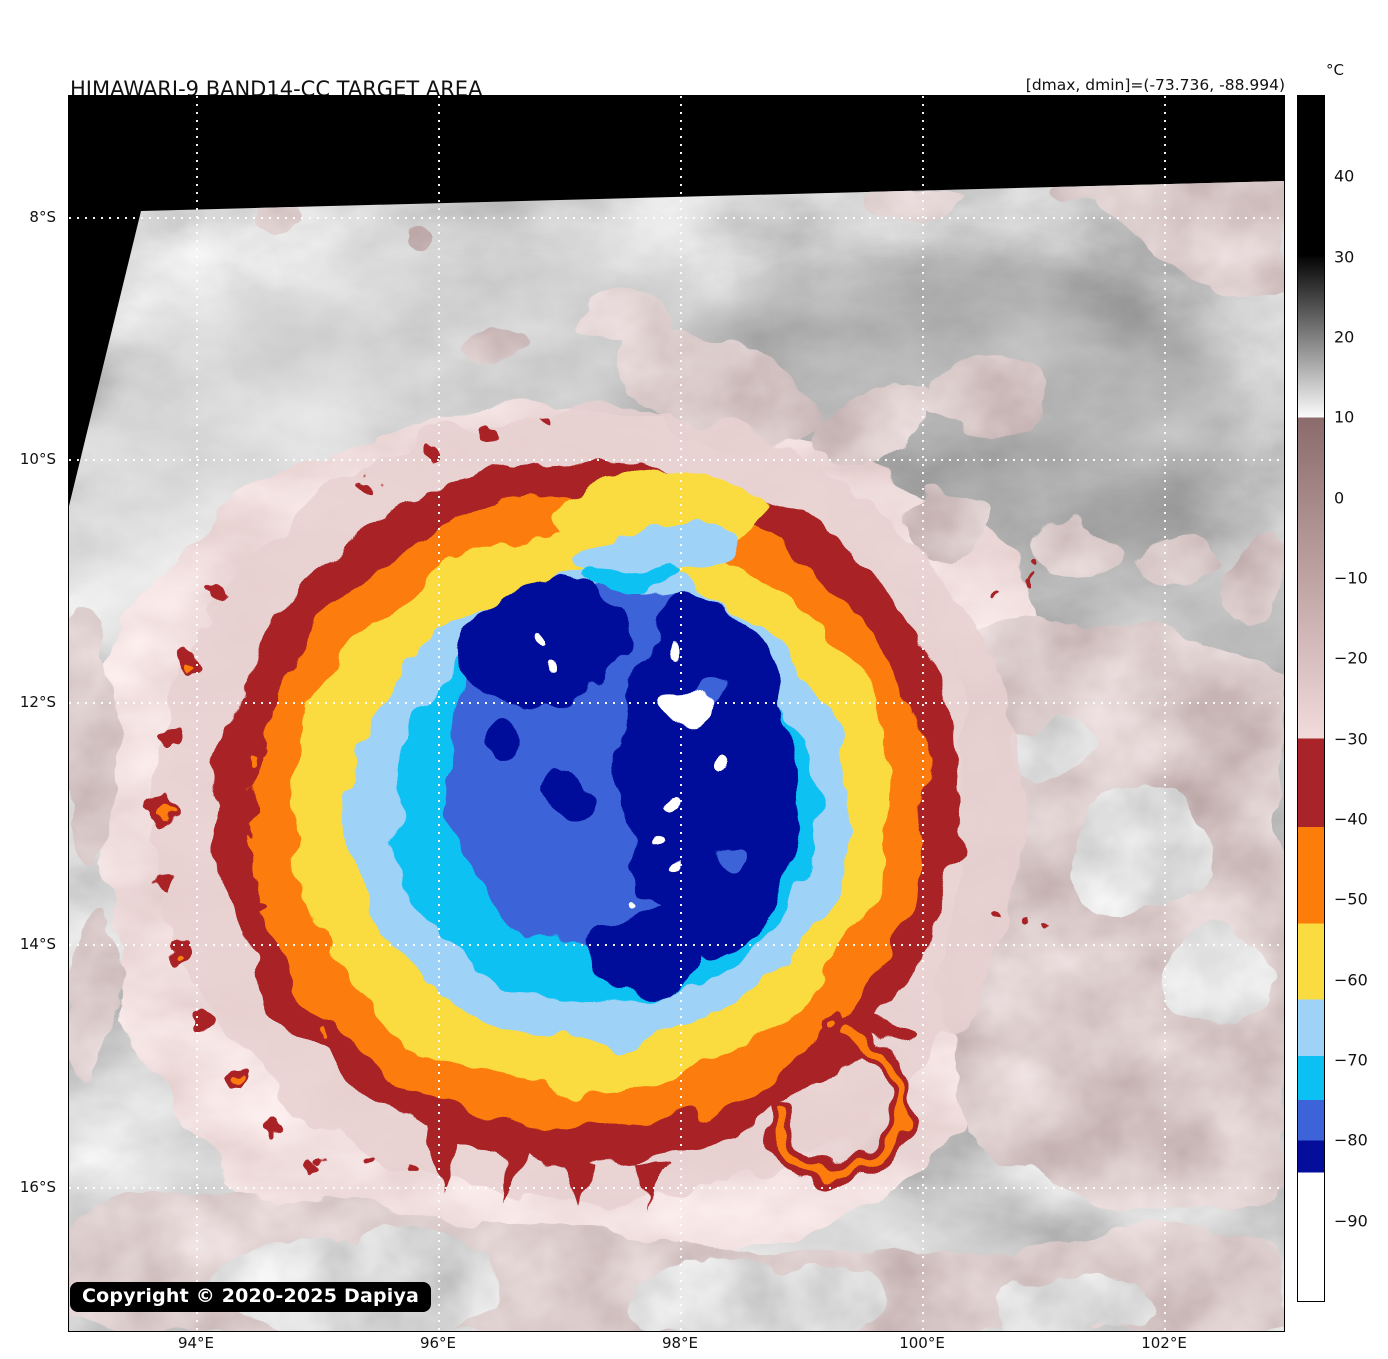 The width and height of the screenshot is (1388, 1359). I want to click on colorbar-tick-label: −90, so click(1351, 1221).